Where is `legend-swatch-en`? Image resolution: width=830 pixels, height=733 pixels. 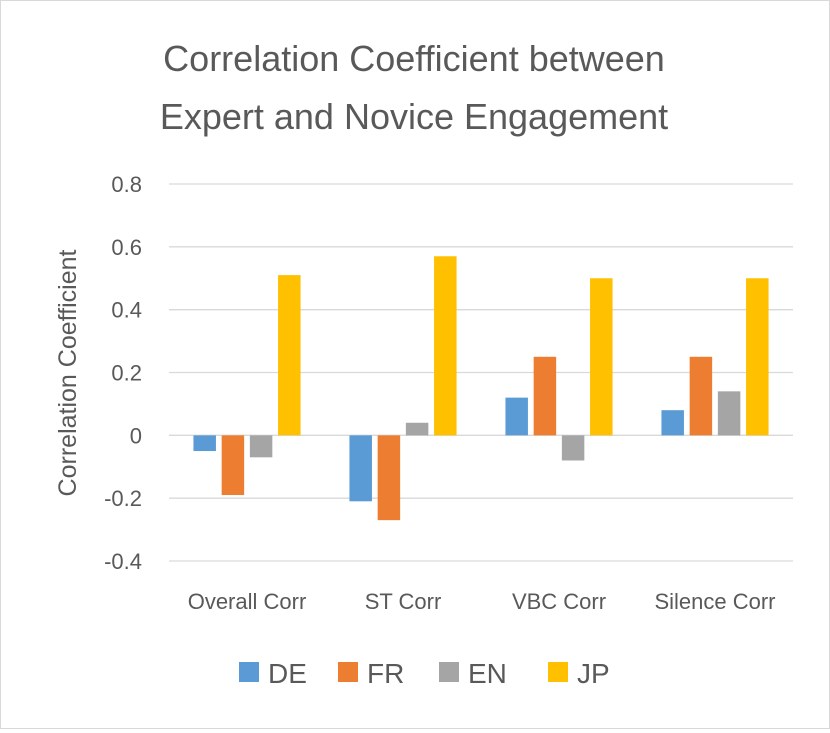
legend-swatch-en is located at coordinates (449, 672).